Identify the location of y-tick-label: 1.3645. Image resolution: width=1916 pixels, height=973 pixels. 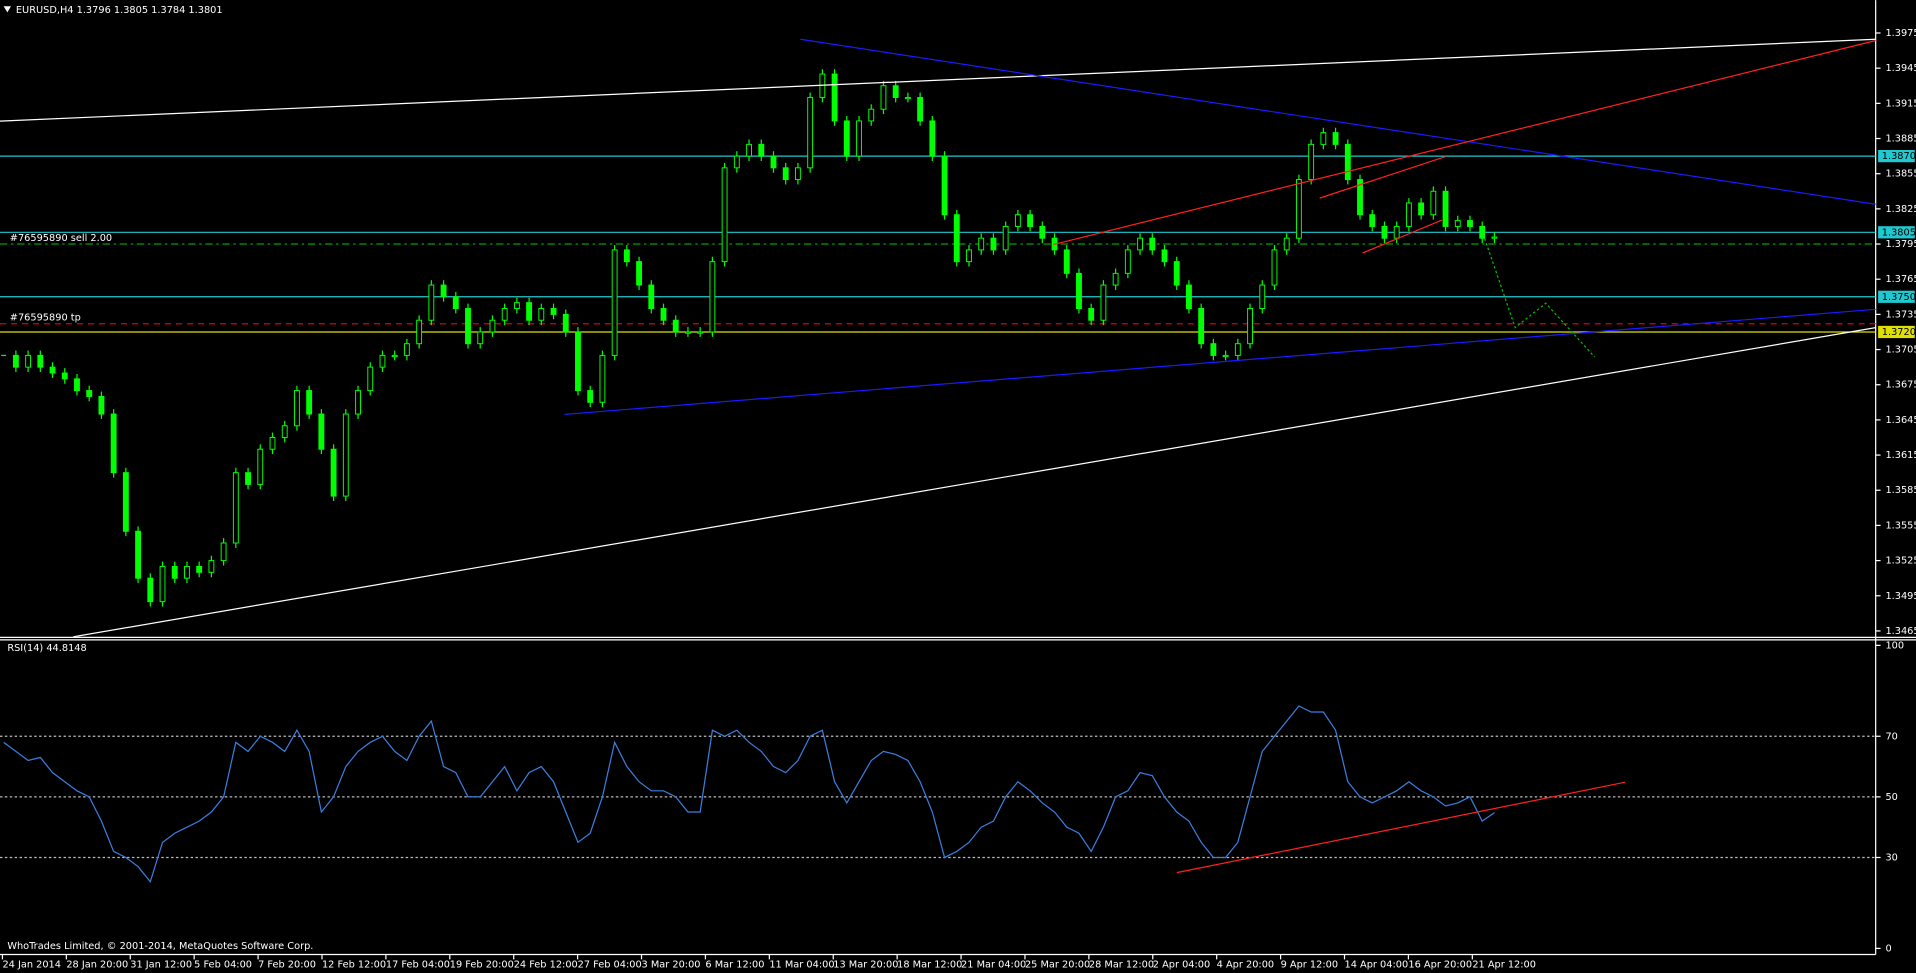
(1900, 420).